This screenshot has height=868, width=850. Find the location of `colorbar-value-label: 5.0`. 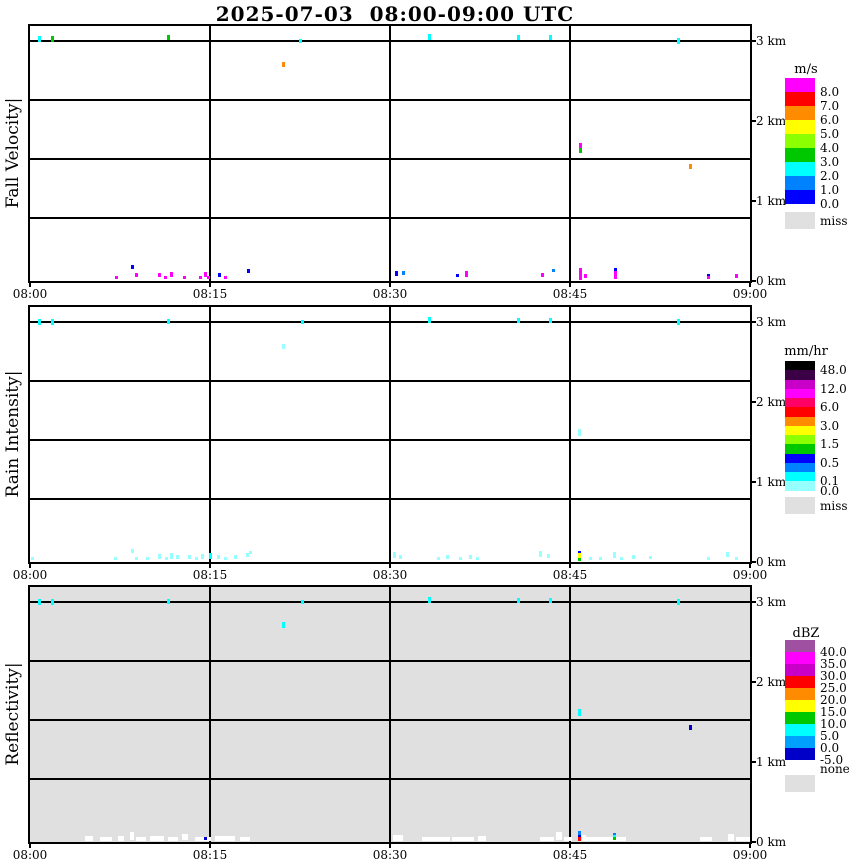

colorbar-value-label: 5.0 is located at coordinates (830, 736).